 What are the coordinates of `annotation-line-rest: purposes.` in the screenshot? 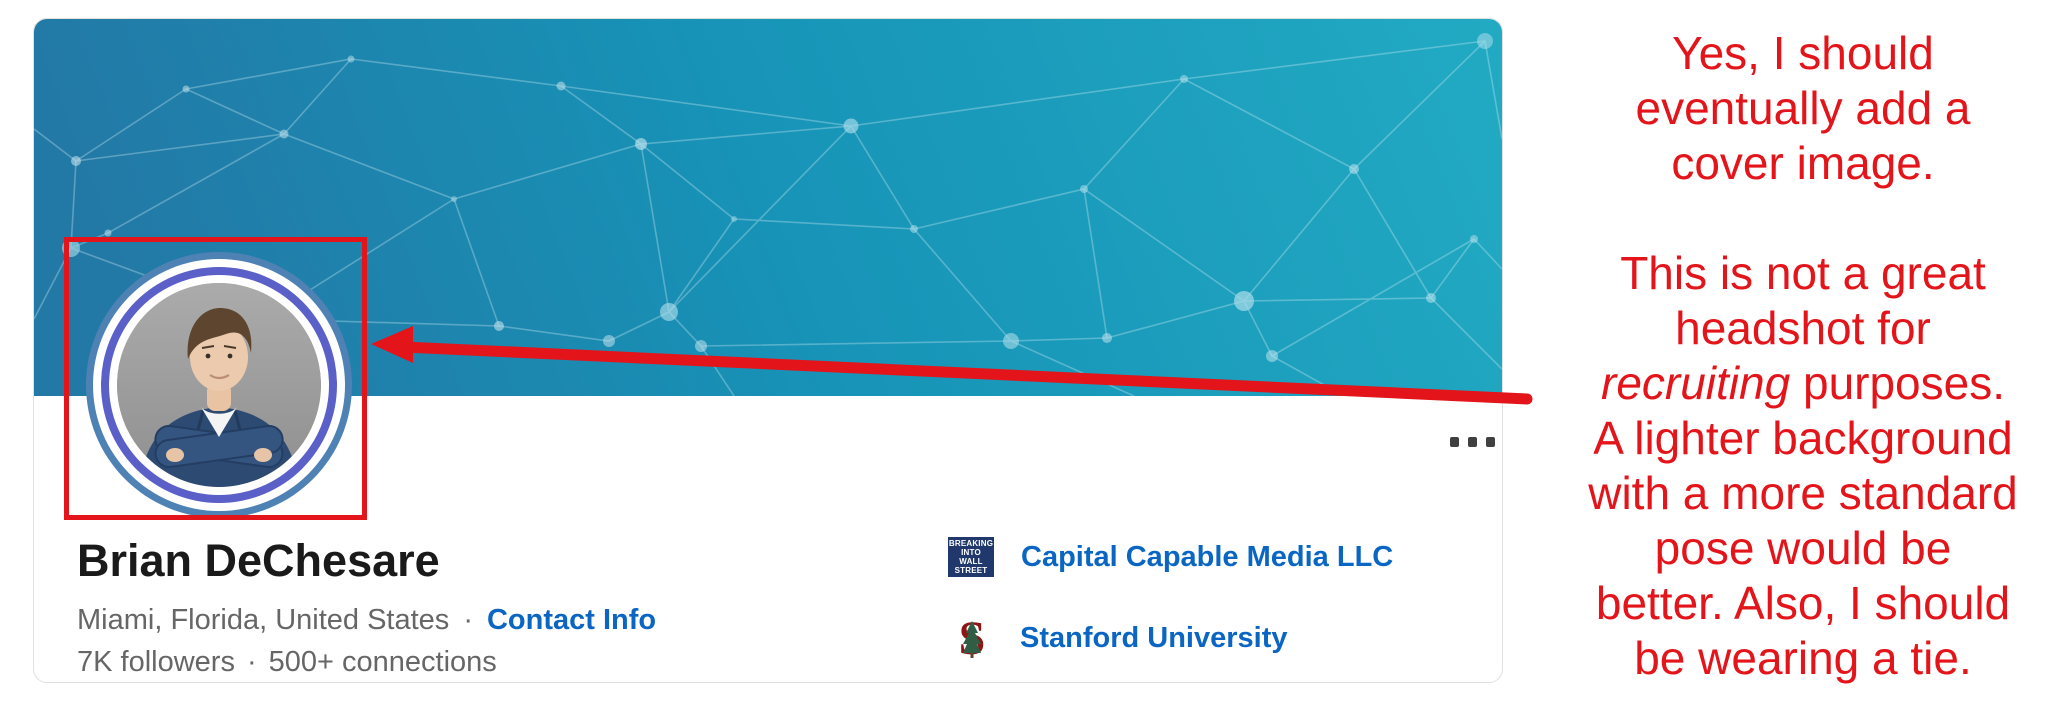 It's located at (1897, 383).